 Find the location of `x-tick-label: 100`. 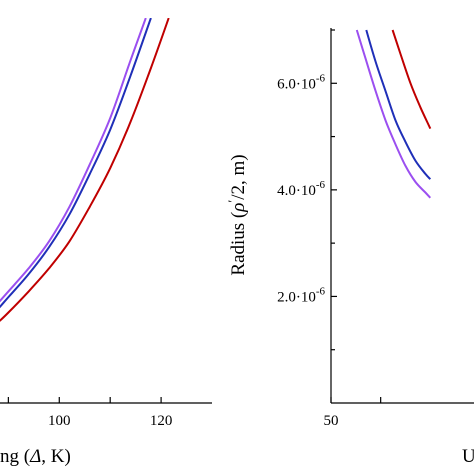

x-tick-label: 100 is located at coordinates (59, 421).